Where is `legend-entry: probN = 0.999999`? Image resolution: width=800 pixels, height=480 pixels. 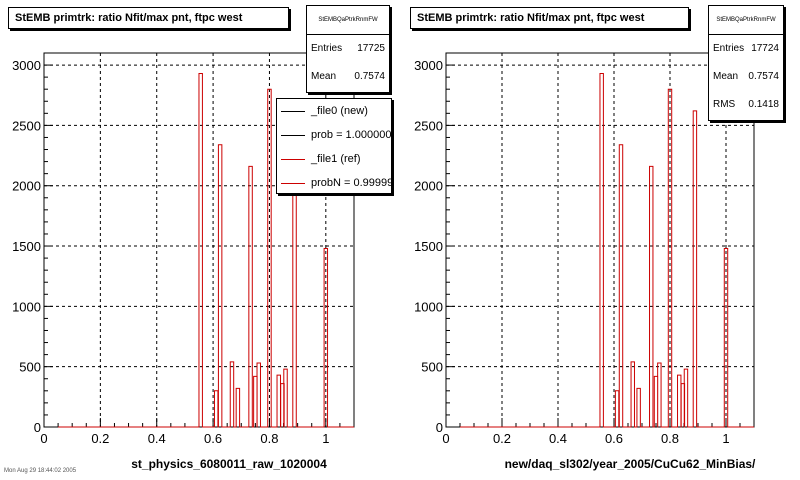
legend-entry: probN = 0.999999 is located at coordinates (334, 182).